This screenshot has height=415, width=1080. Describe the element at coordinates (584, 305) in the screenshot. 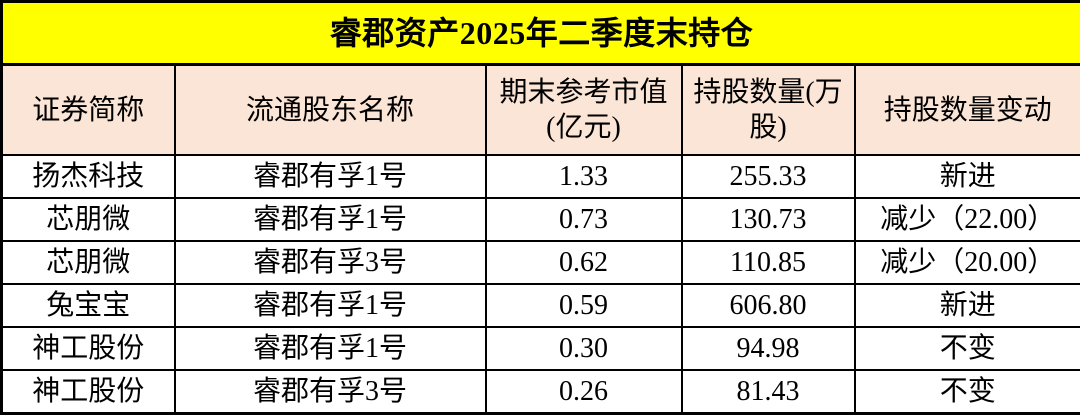

I see `table-cell: 0.59` at that location.